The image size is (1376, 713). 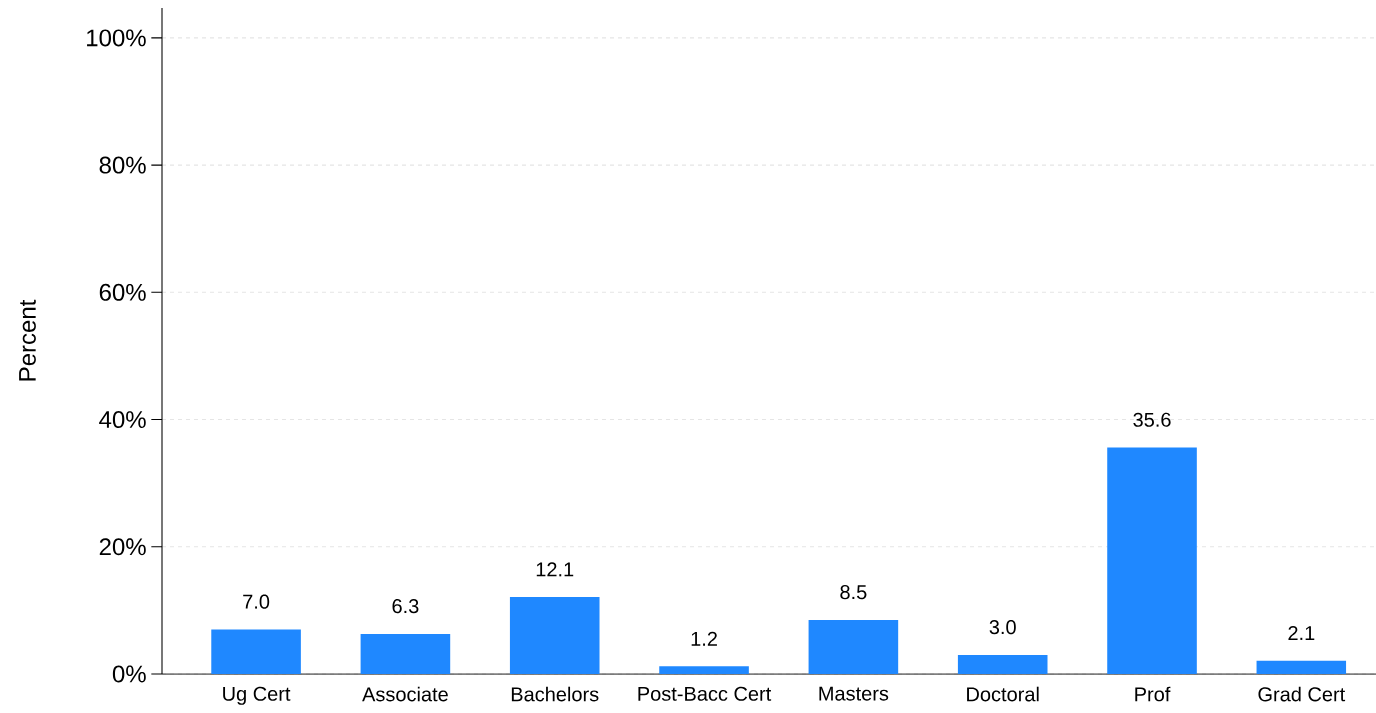 What do you see at coordinates (405, 606) in the screenshot?
I see `data-label: 6.3` at bounding box center [405, 606].